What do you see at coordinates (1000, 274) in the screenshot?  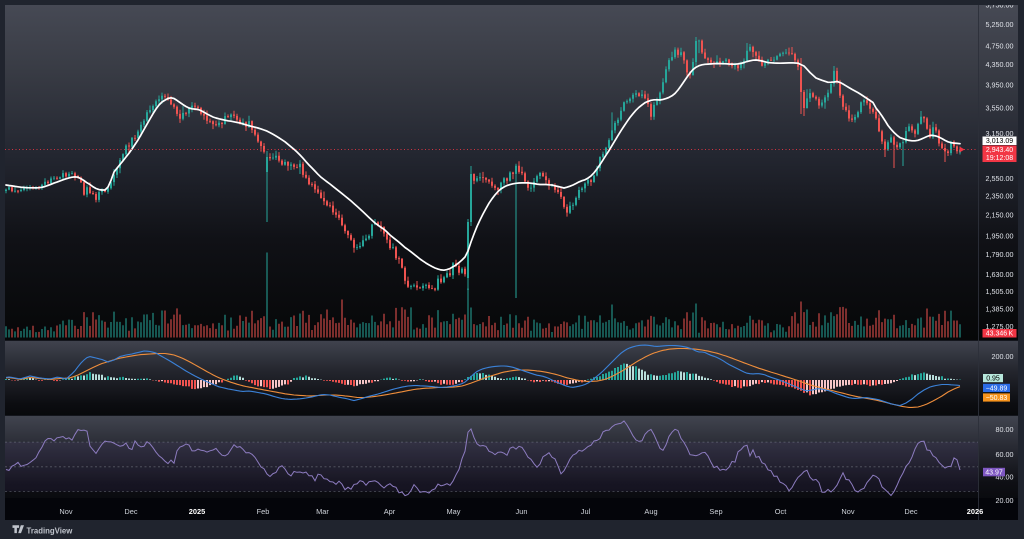 I see `svg-text: 1,630.00` at bounding box center [1000, 274].